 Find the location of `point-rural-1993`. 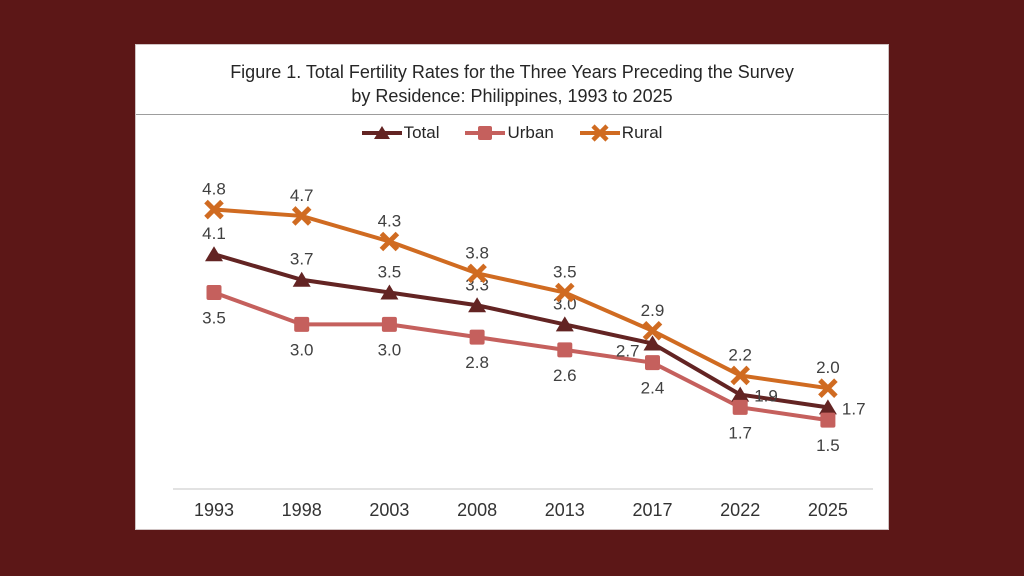

point-rural-1993 is located at coordinates (214, 209).